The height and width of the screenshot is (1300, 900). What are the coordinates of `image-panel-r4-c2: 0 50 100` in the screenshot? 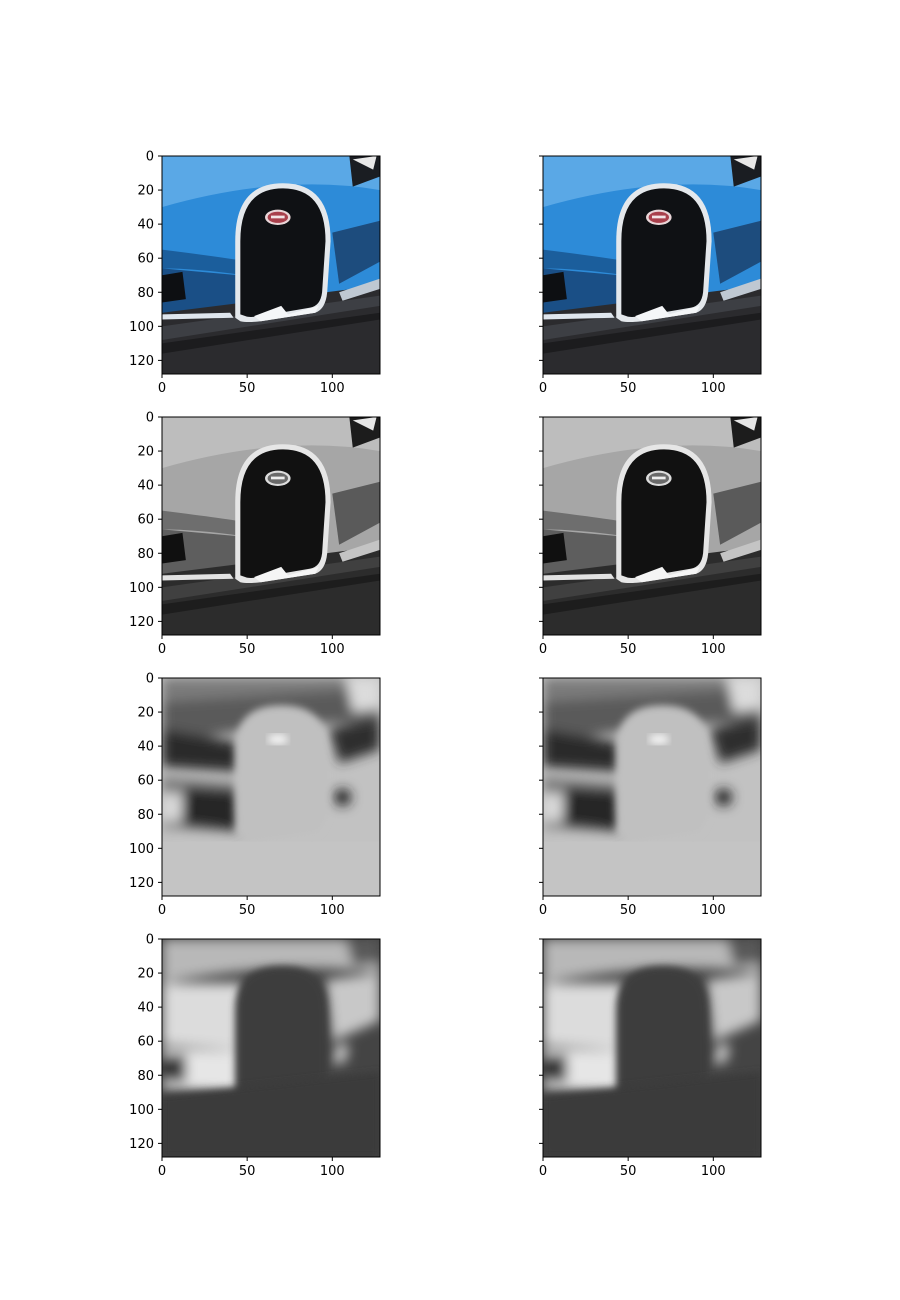 It's located at (650, 1058).